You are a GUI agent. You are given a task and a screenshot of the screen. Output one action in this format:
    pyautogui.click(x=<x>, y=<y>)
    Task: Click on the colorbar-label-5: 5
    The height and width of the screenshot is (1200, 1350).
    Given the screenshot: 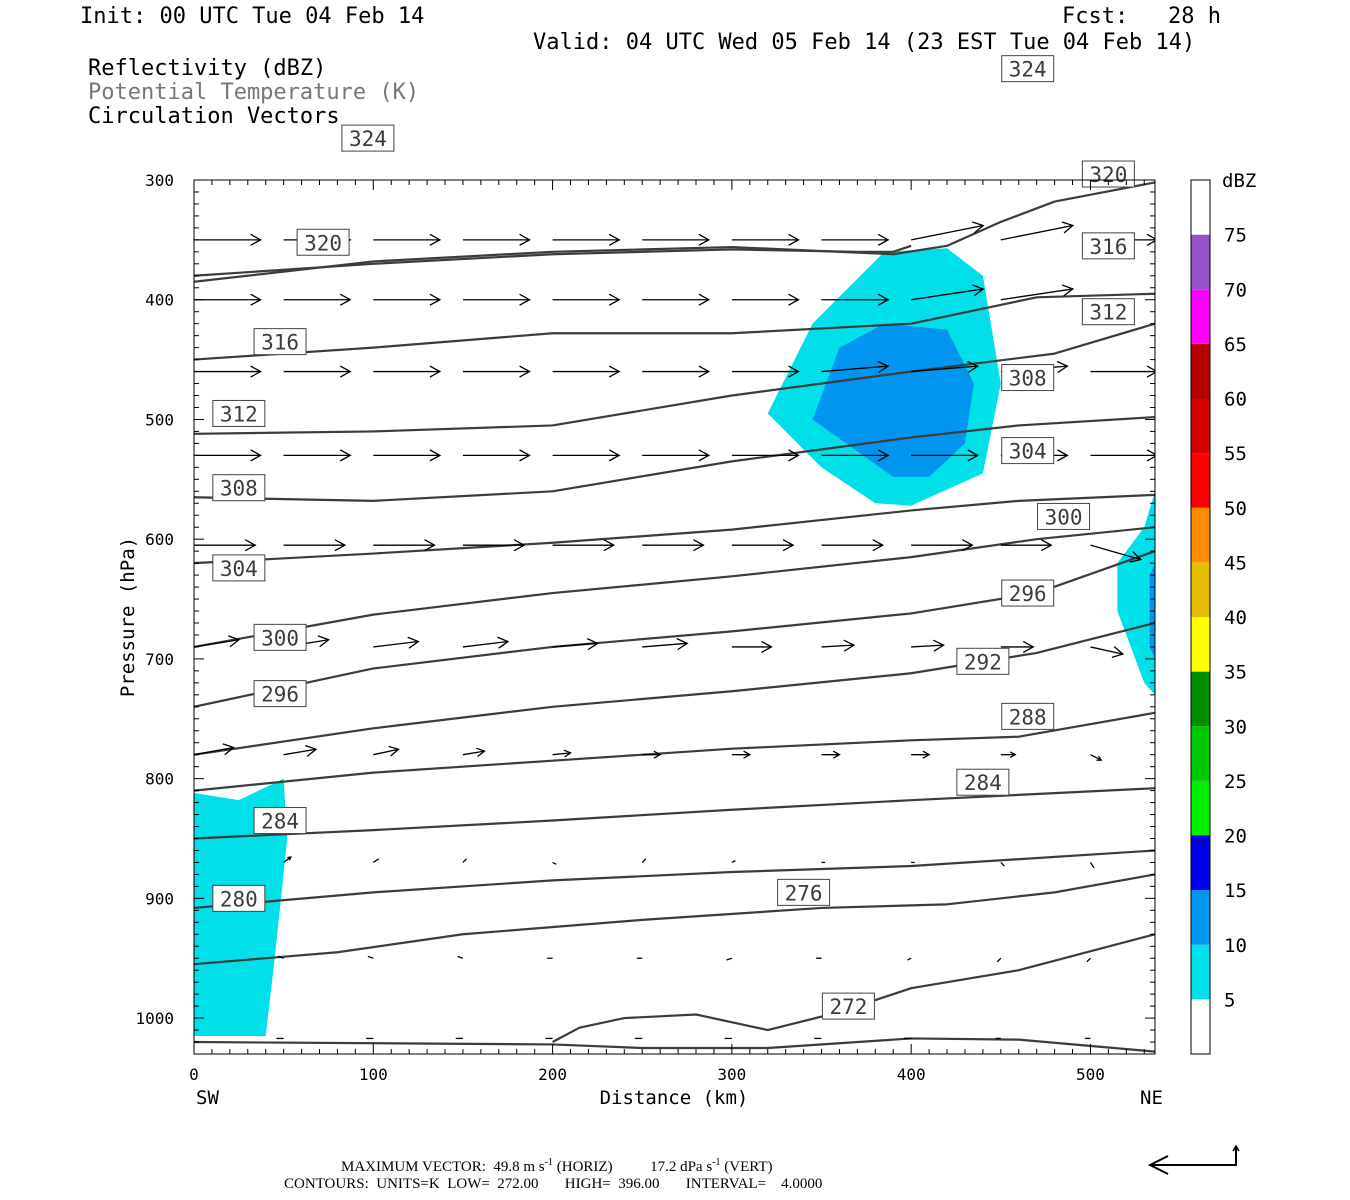 What is the action you would take?
    pyautogui.click(x=1229, y=1000)
    